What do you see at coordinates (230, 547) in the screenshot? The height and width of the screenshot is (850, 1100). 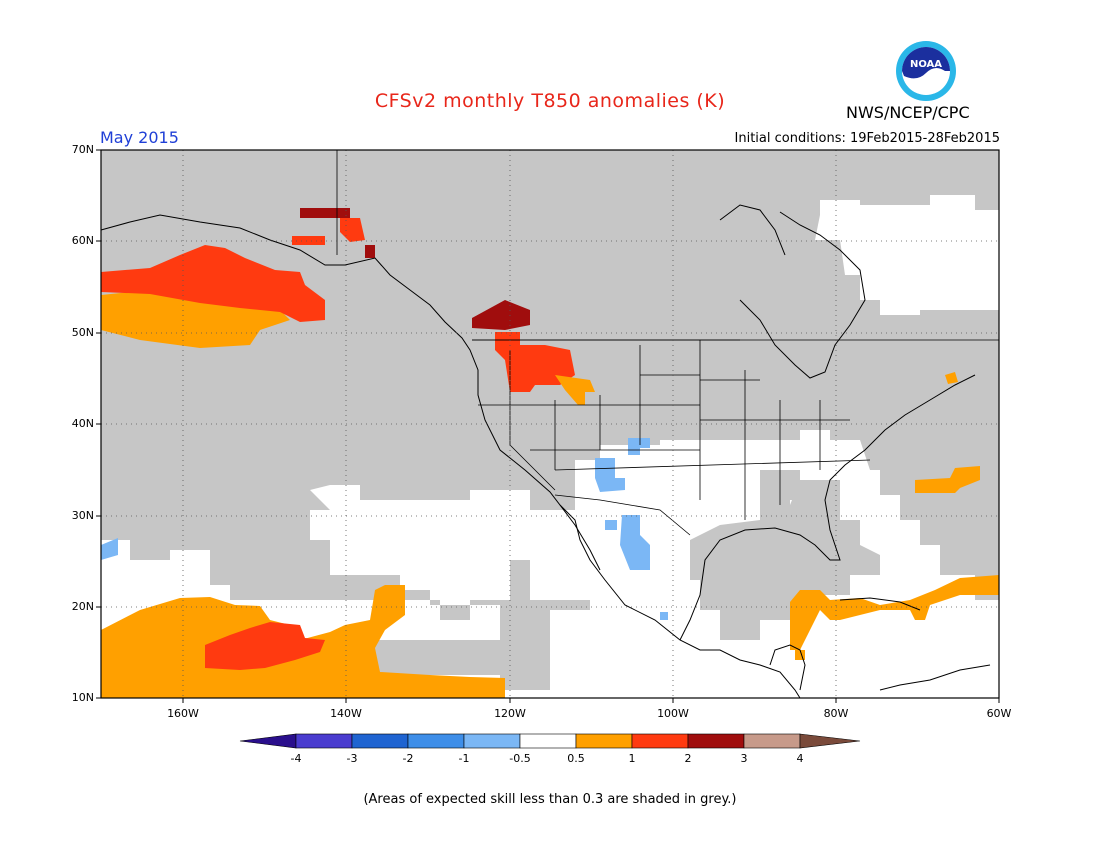 I see `pacific-white-region` at bounding box center [230, 547].